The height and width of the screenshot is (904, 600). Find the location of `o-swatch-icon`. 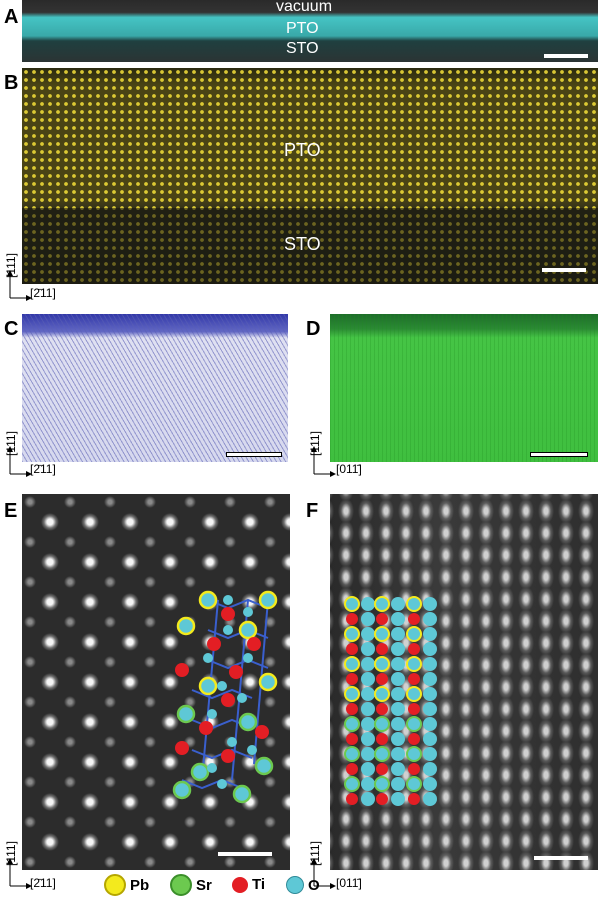

o-swatch-icon is located at coordinates (295, 885).